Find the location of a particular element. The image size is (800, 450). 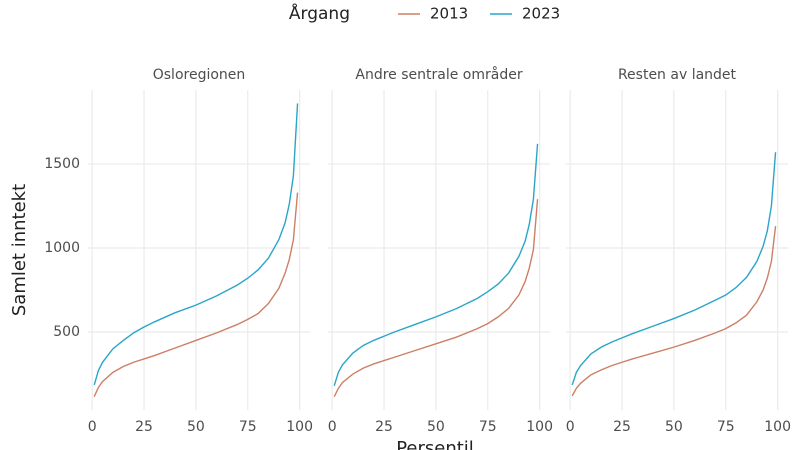

y-axis-label: Samlet inntekt is located at coordinates (19, 250).